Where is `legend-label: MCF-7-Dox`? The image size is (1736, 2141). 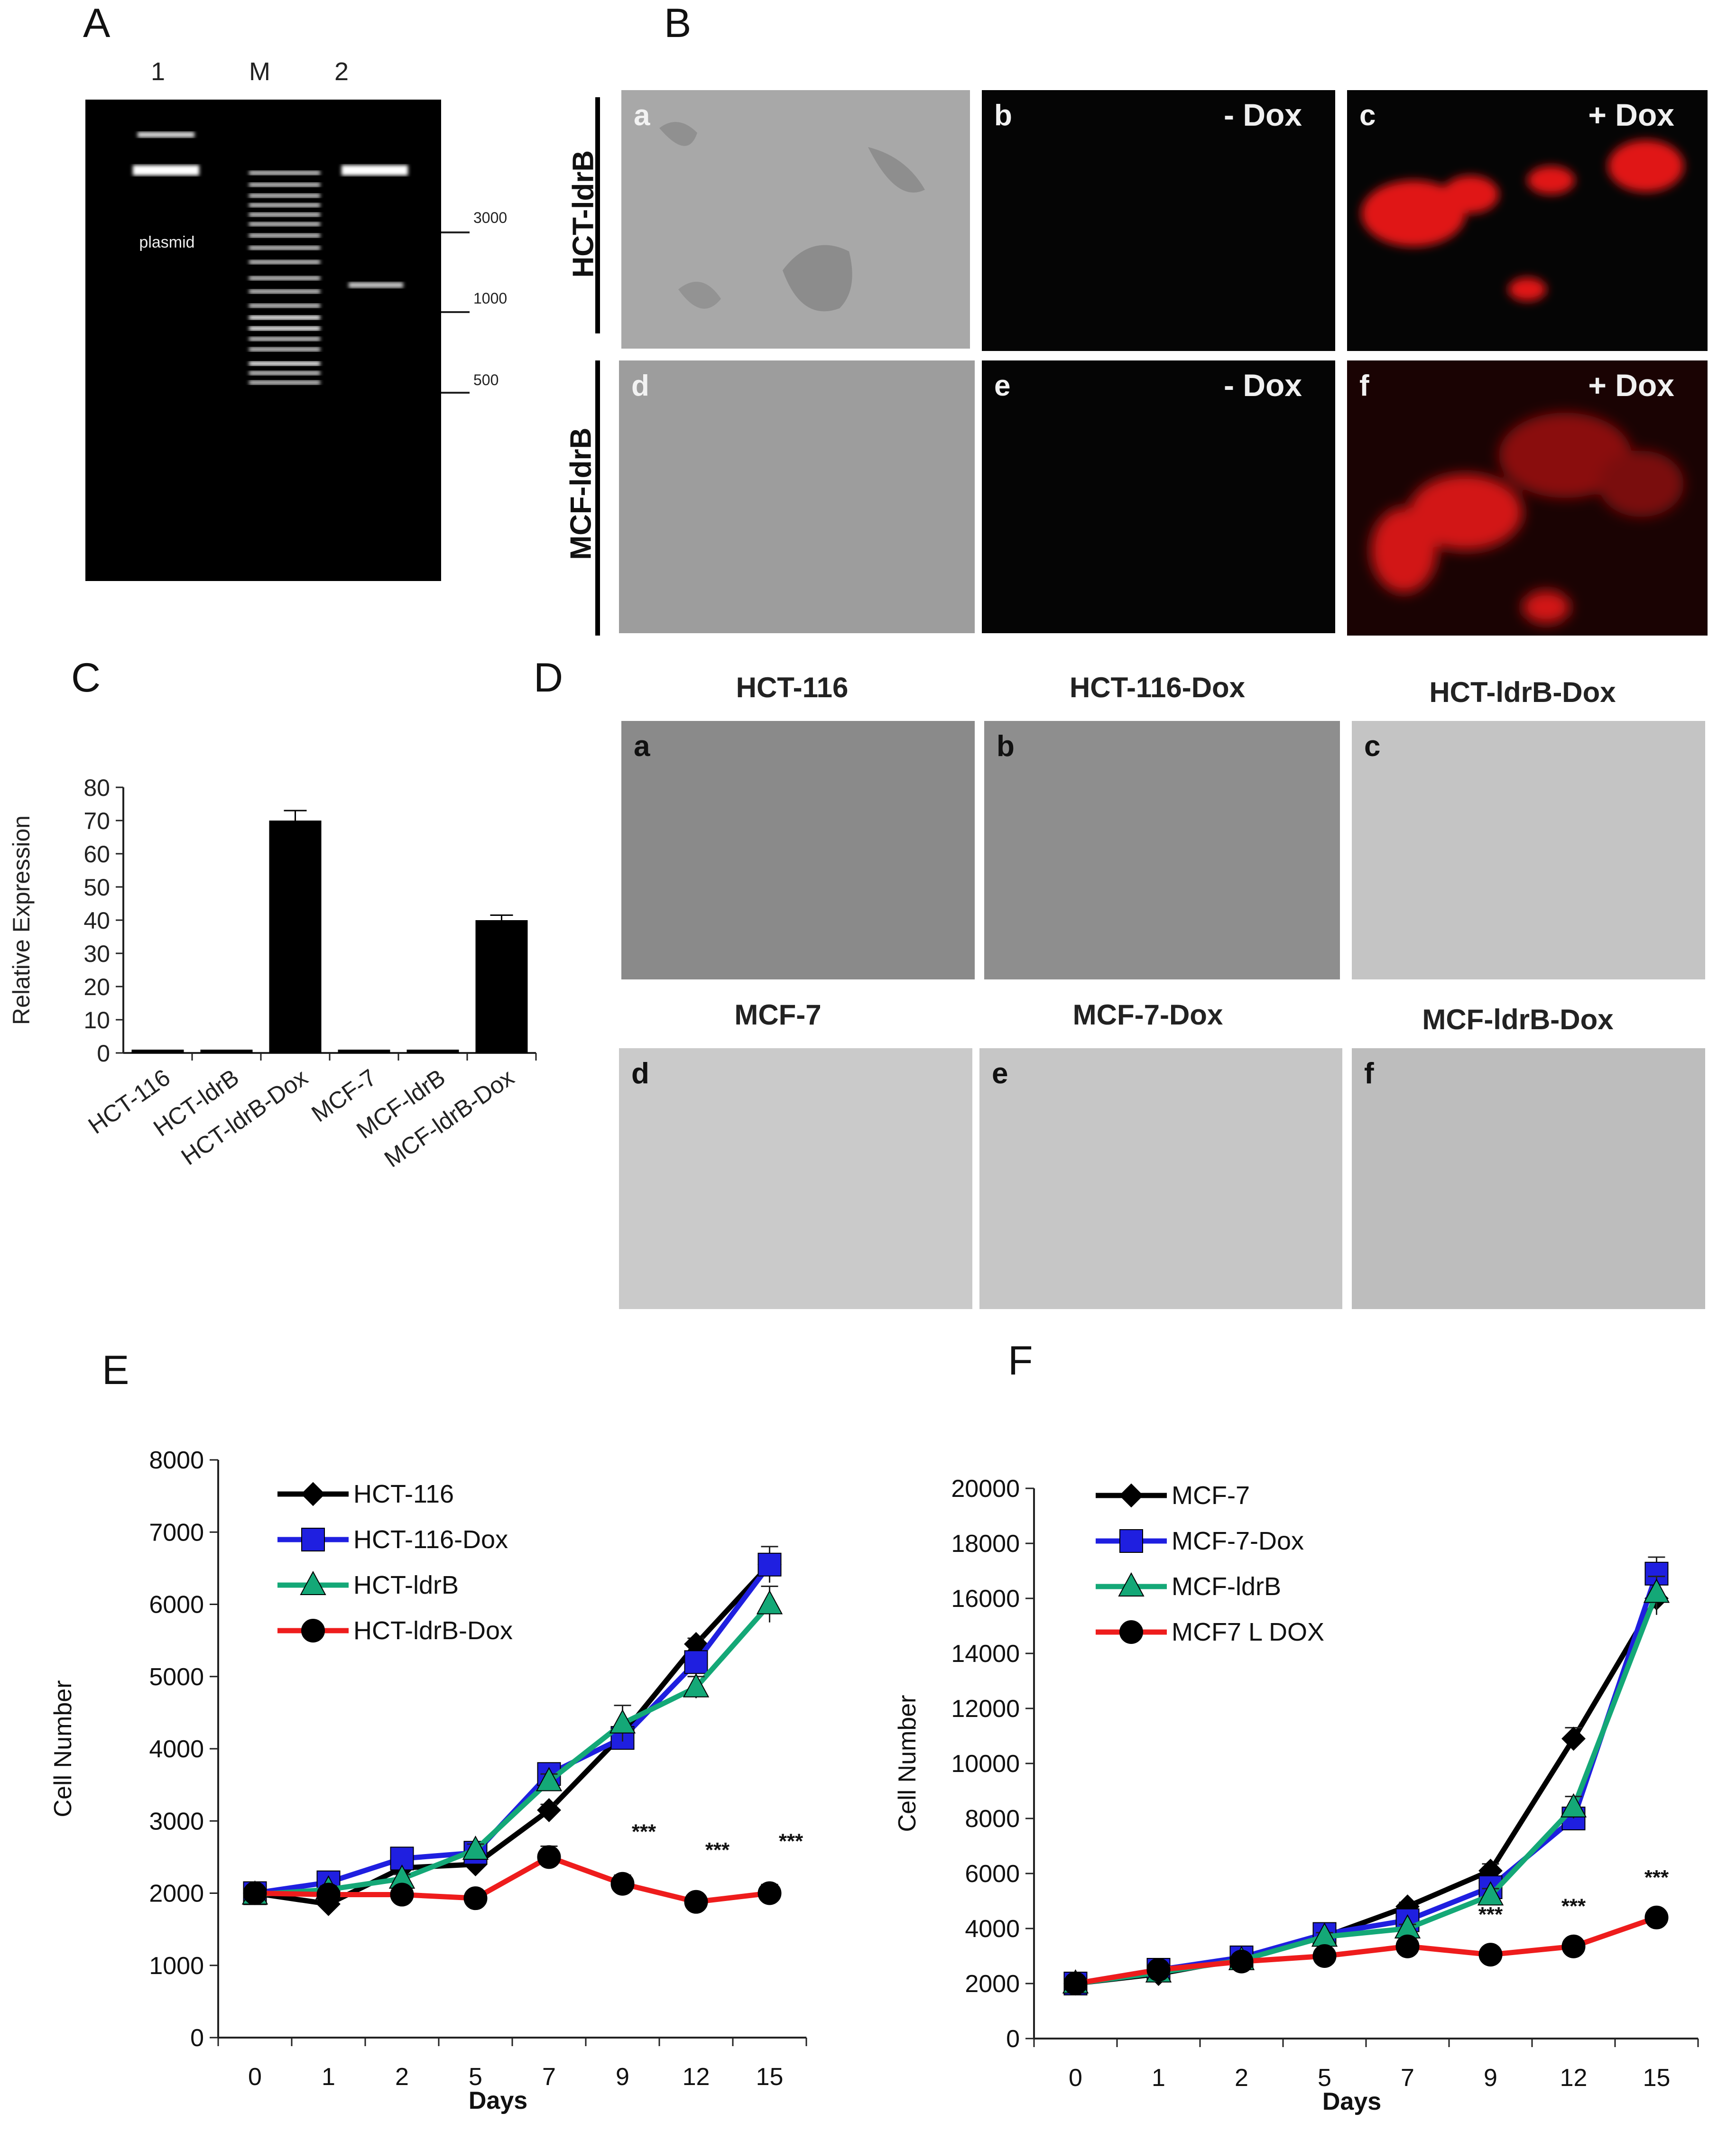
legend-label: MCF-7-Dox is located at coordinates (1238, 1541).